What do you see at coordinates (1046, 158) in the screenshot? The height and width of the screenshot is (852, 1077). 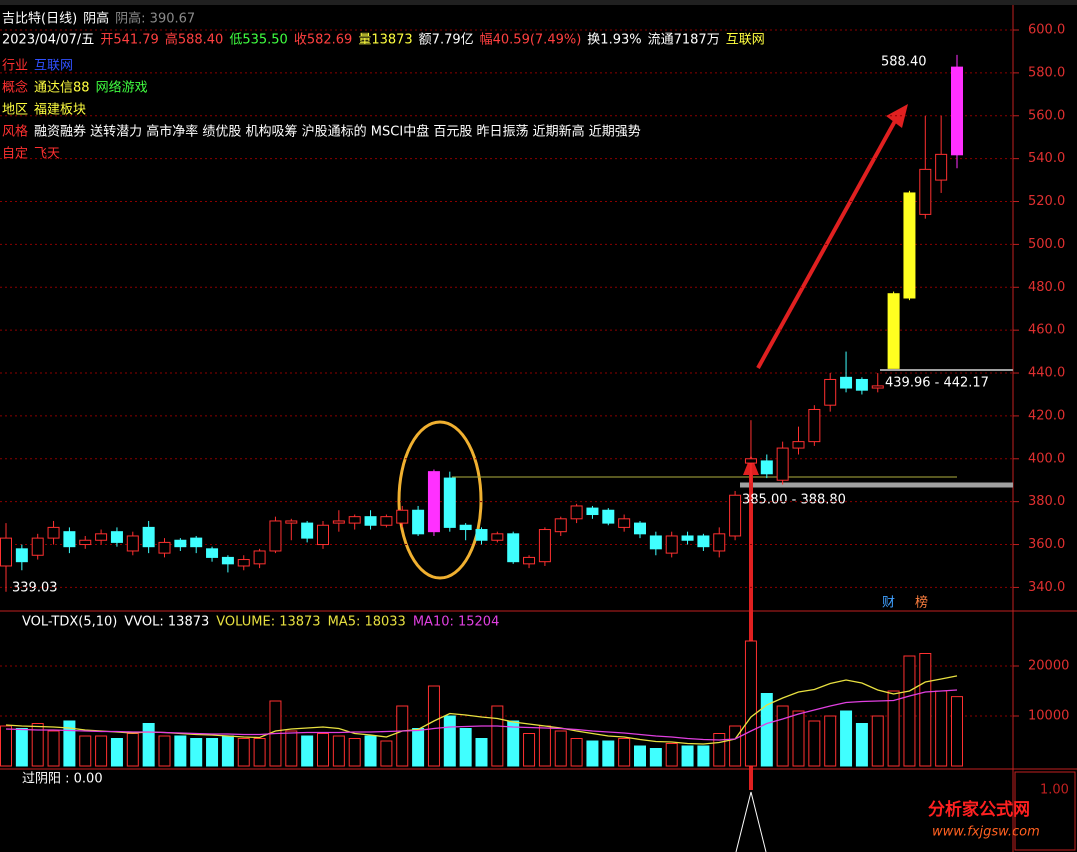 I see `y-tick-label: 540.0` at bounding box center [1046, 158].